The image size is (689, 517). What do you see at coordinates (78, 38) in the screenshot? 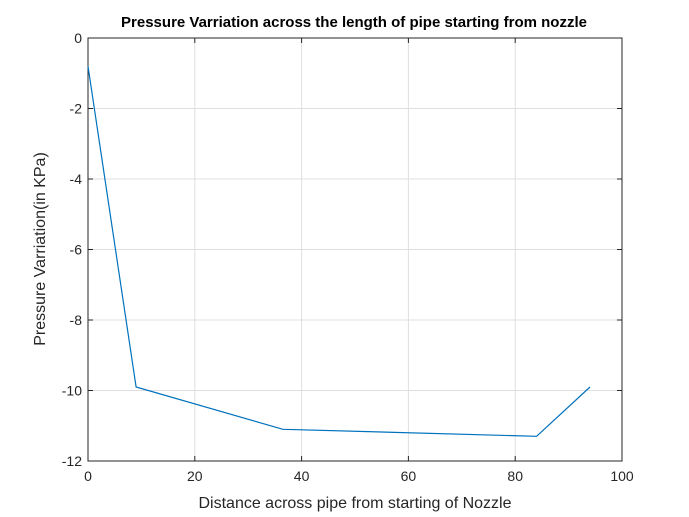
I see `y-tick-label: 0` at bounding box center [78, 38].